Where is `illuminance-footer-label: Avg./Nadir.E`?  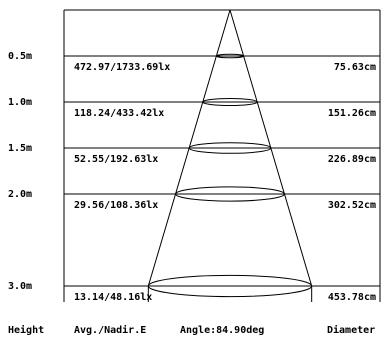 illuminance-footer-label: Avg./Nadir.E is located at coordinates (110, 330).